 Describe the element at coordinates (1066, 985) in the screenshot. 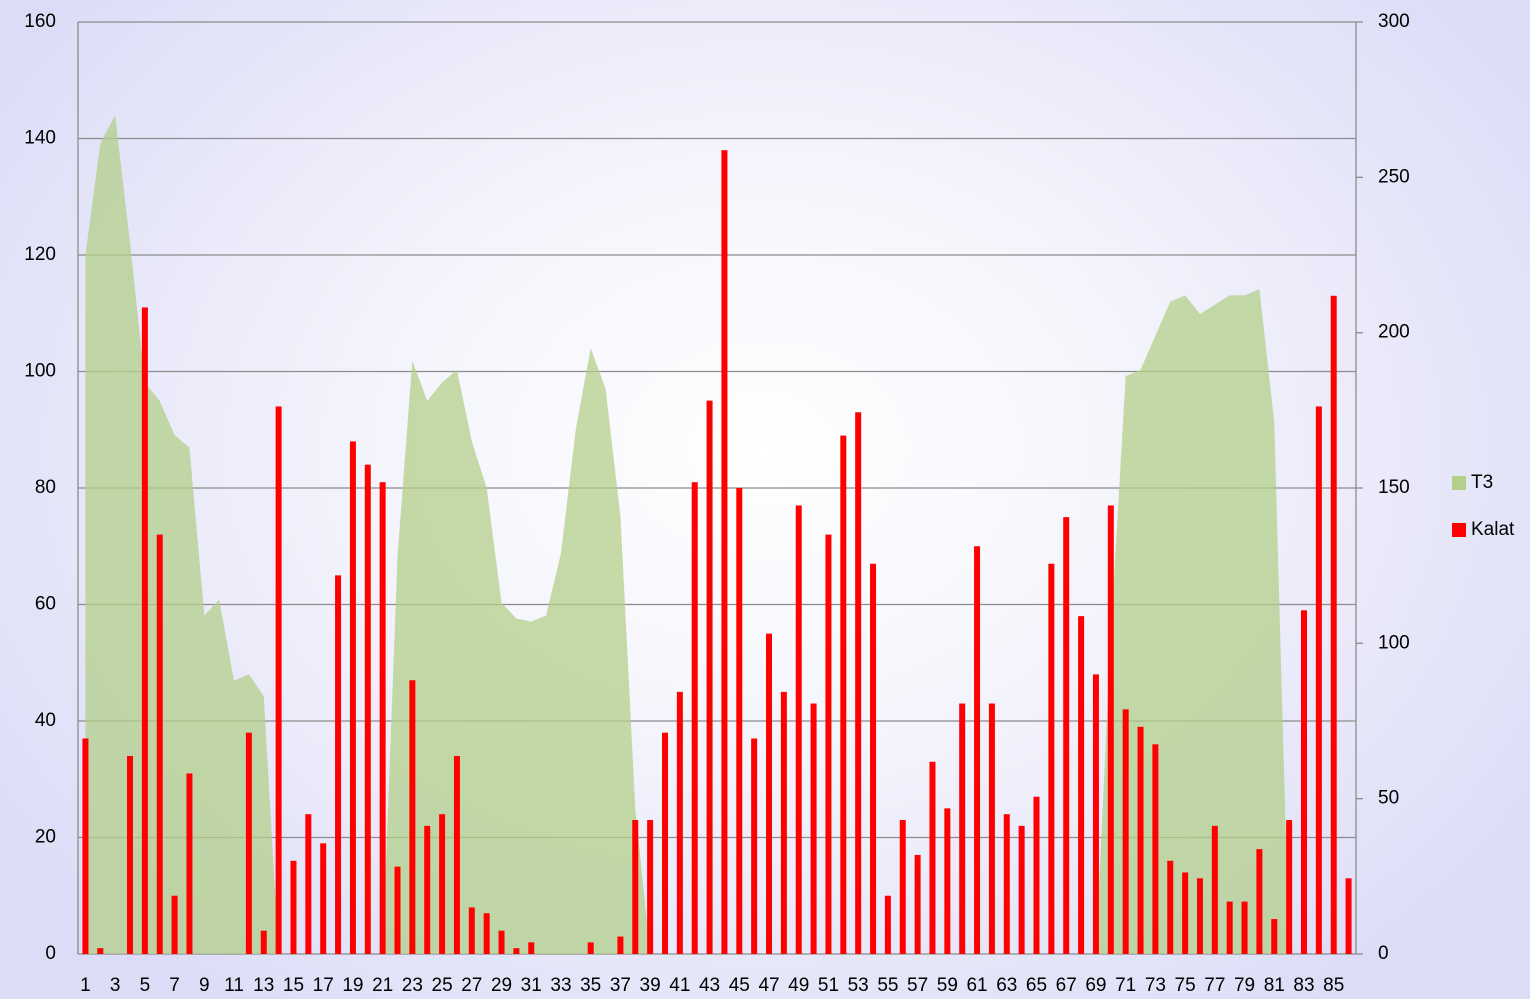

I see `x-tick-label: 67` at that location.